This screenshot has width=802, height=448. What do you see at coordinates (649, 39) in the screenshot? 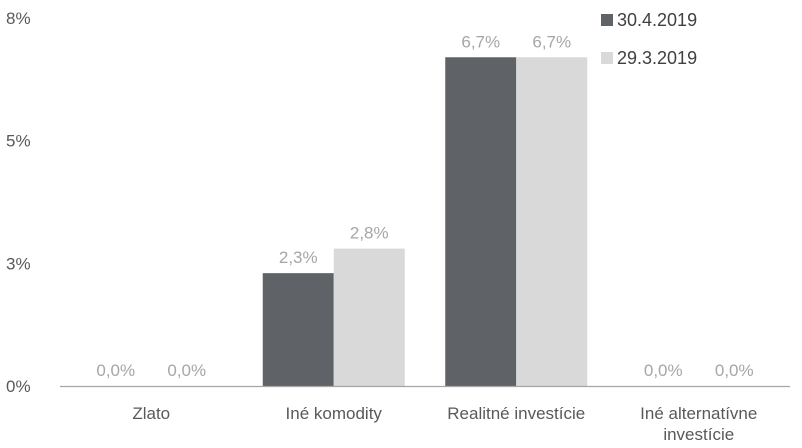
I see `legend: 30.4.2019 29.3.2019` at bounding box center [649, 39].